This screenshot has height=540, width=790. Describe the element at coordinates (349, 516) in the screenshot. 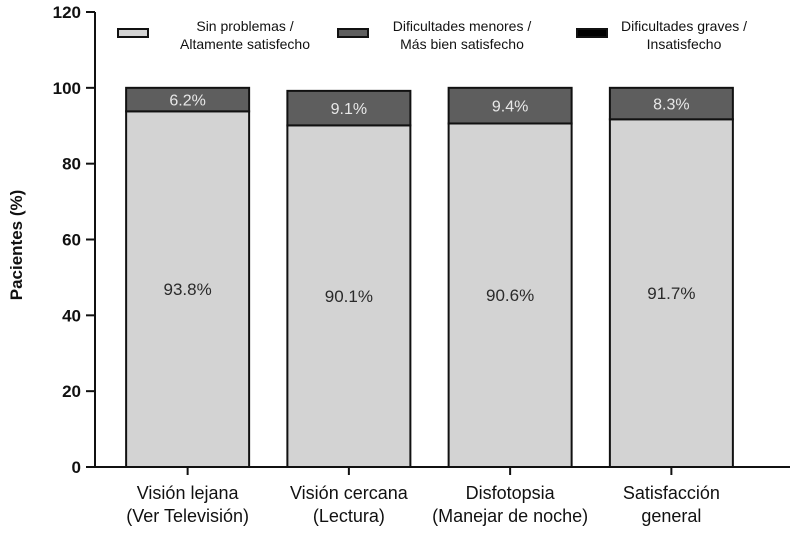

I see `x-tick-label: (Lectura)` at that location.